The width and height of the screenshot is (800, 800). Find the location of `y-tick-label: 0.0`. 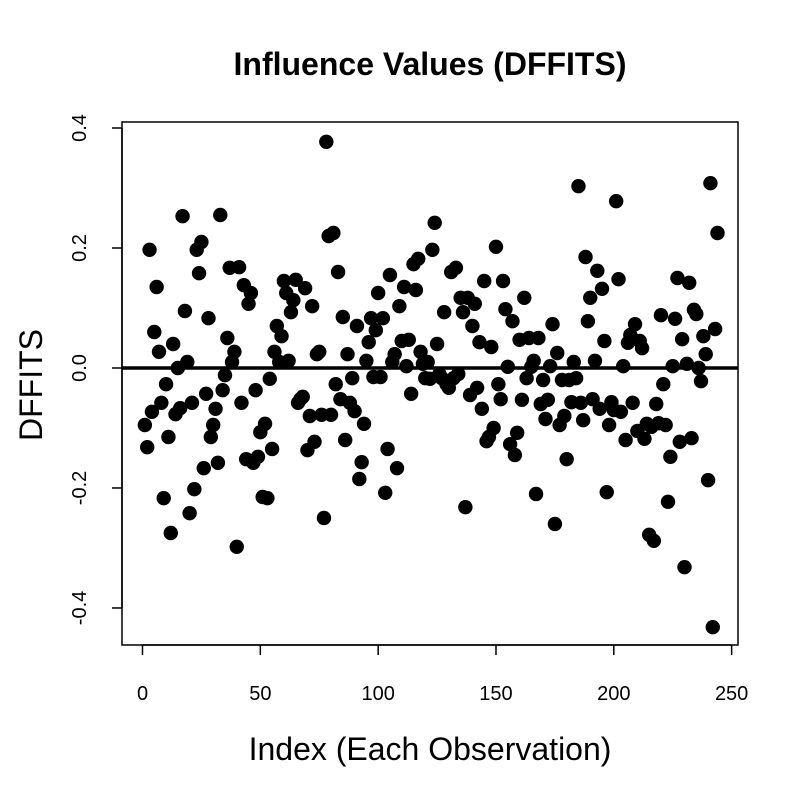

y-tick-label: 0.0 is located at coordinates (80, 368).